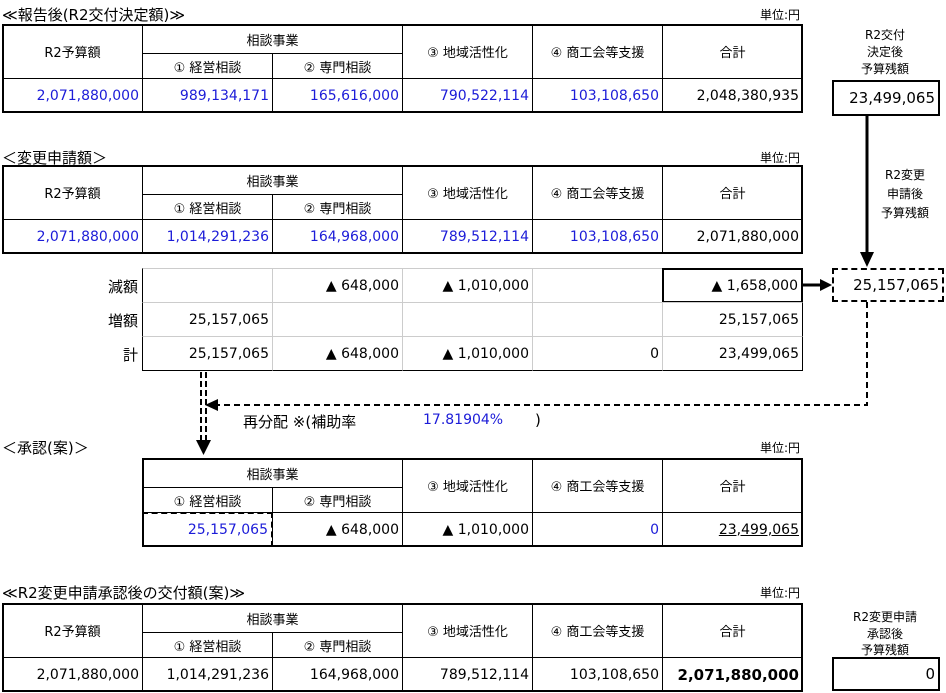 This screenshot has height=693, width=946. What do you see at coordinates (905, 194) in the screenshot?
I see `side-label: 申請後` at bounding box center [905, 194].